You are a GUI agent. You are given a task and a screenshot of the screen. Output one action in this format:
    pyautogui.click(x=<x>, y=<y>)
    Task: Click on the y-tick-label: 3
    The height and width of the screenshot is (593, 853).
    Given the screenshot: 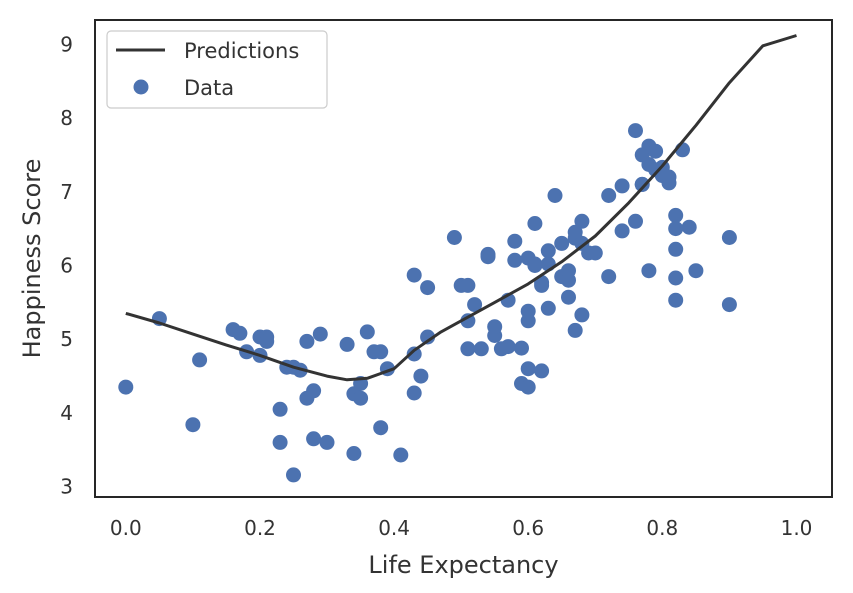 What is the action you would take?
    pyautogui.click(x=66, y=487)
    